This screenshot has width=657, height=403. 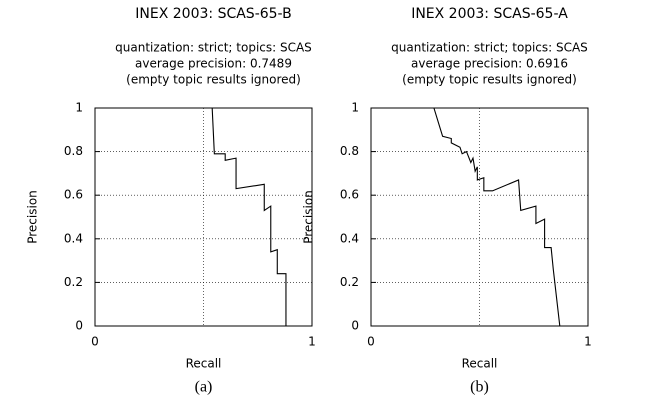 What do you see at coordinates (489, 64) in the screenshot?
I see `subtitle: average precision: 0.6916` at bounding box center [489, 64].